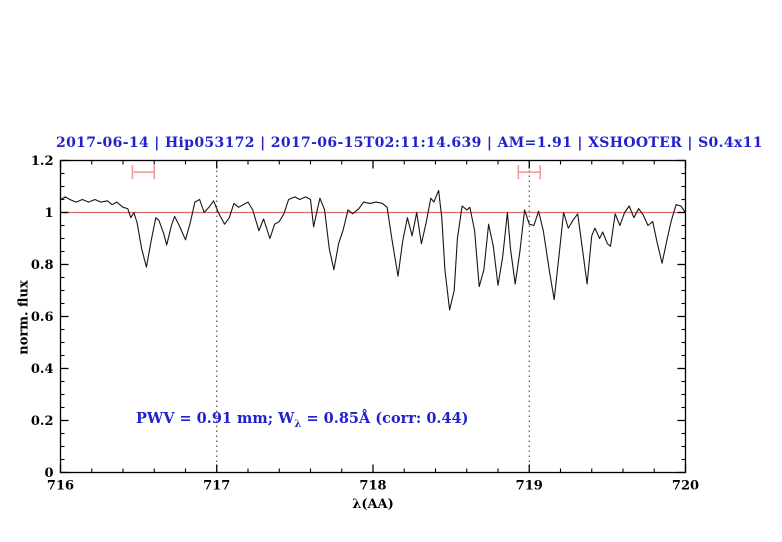  I want to click on pwv-annotation-sub: λ, so click(298, 424).